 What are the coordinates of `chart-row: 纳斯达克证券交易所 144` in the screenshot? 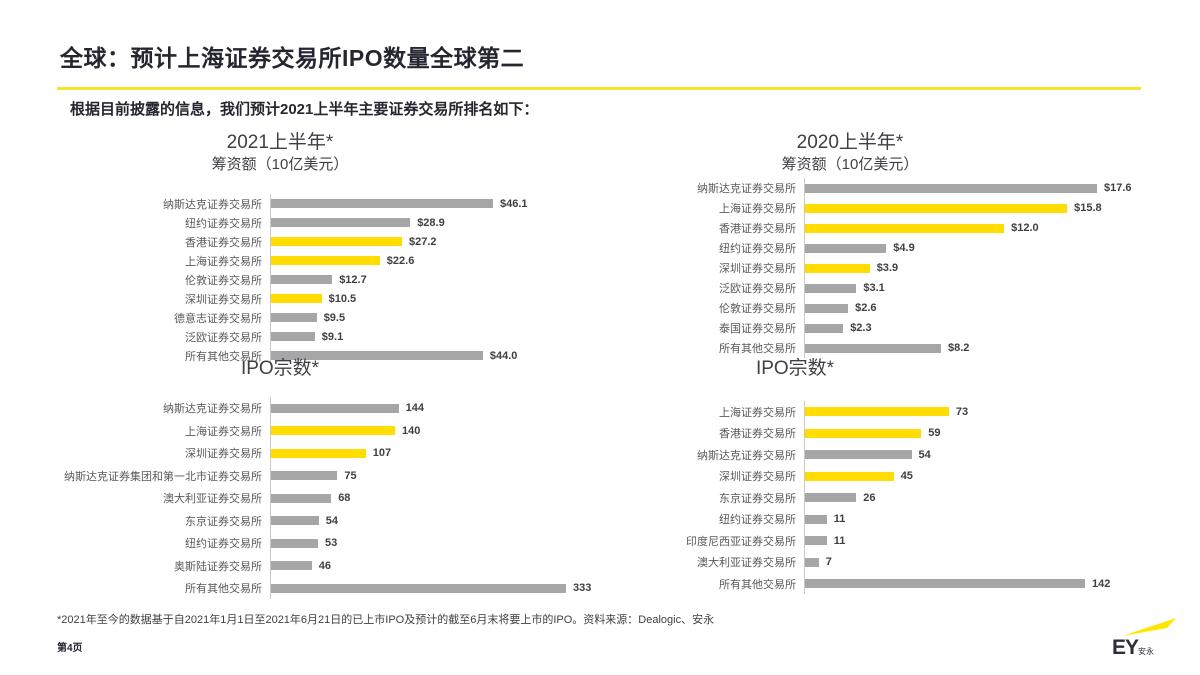 It's located at (330, 408).